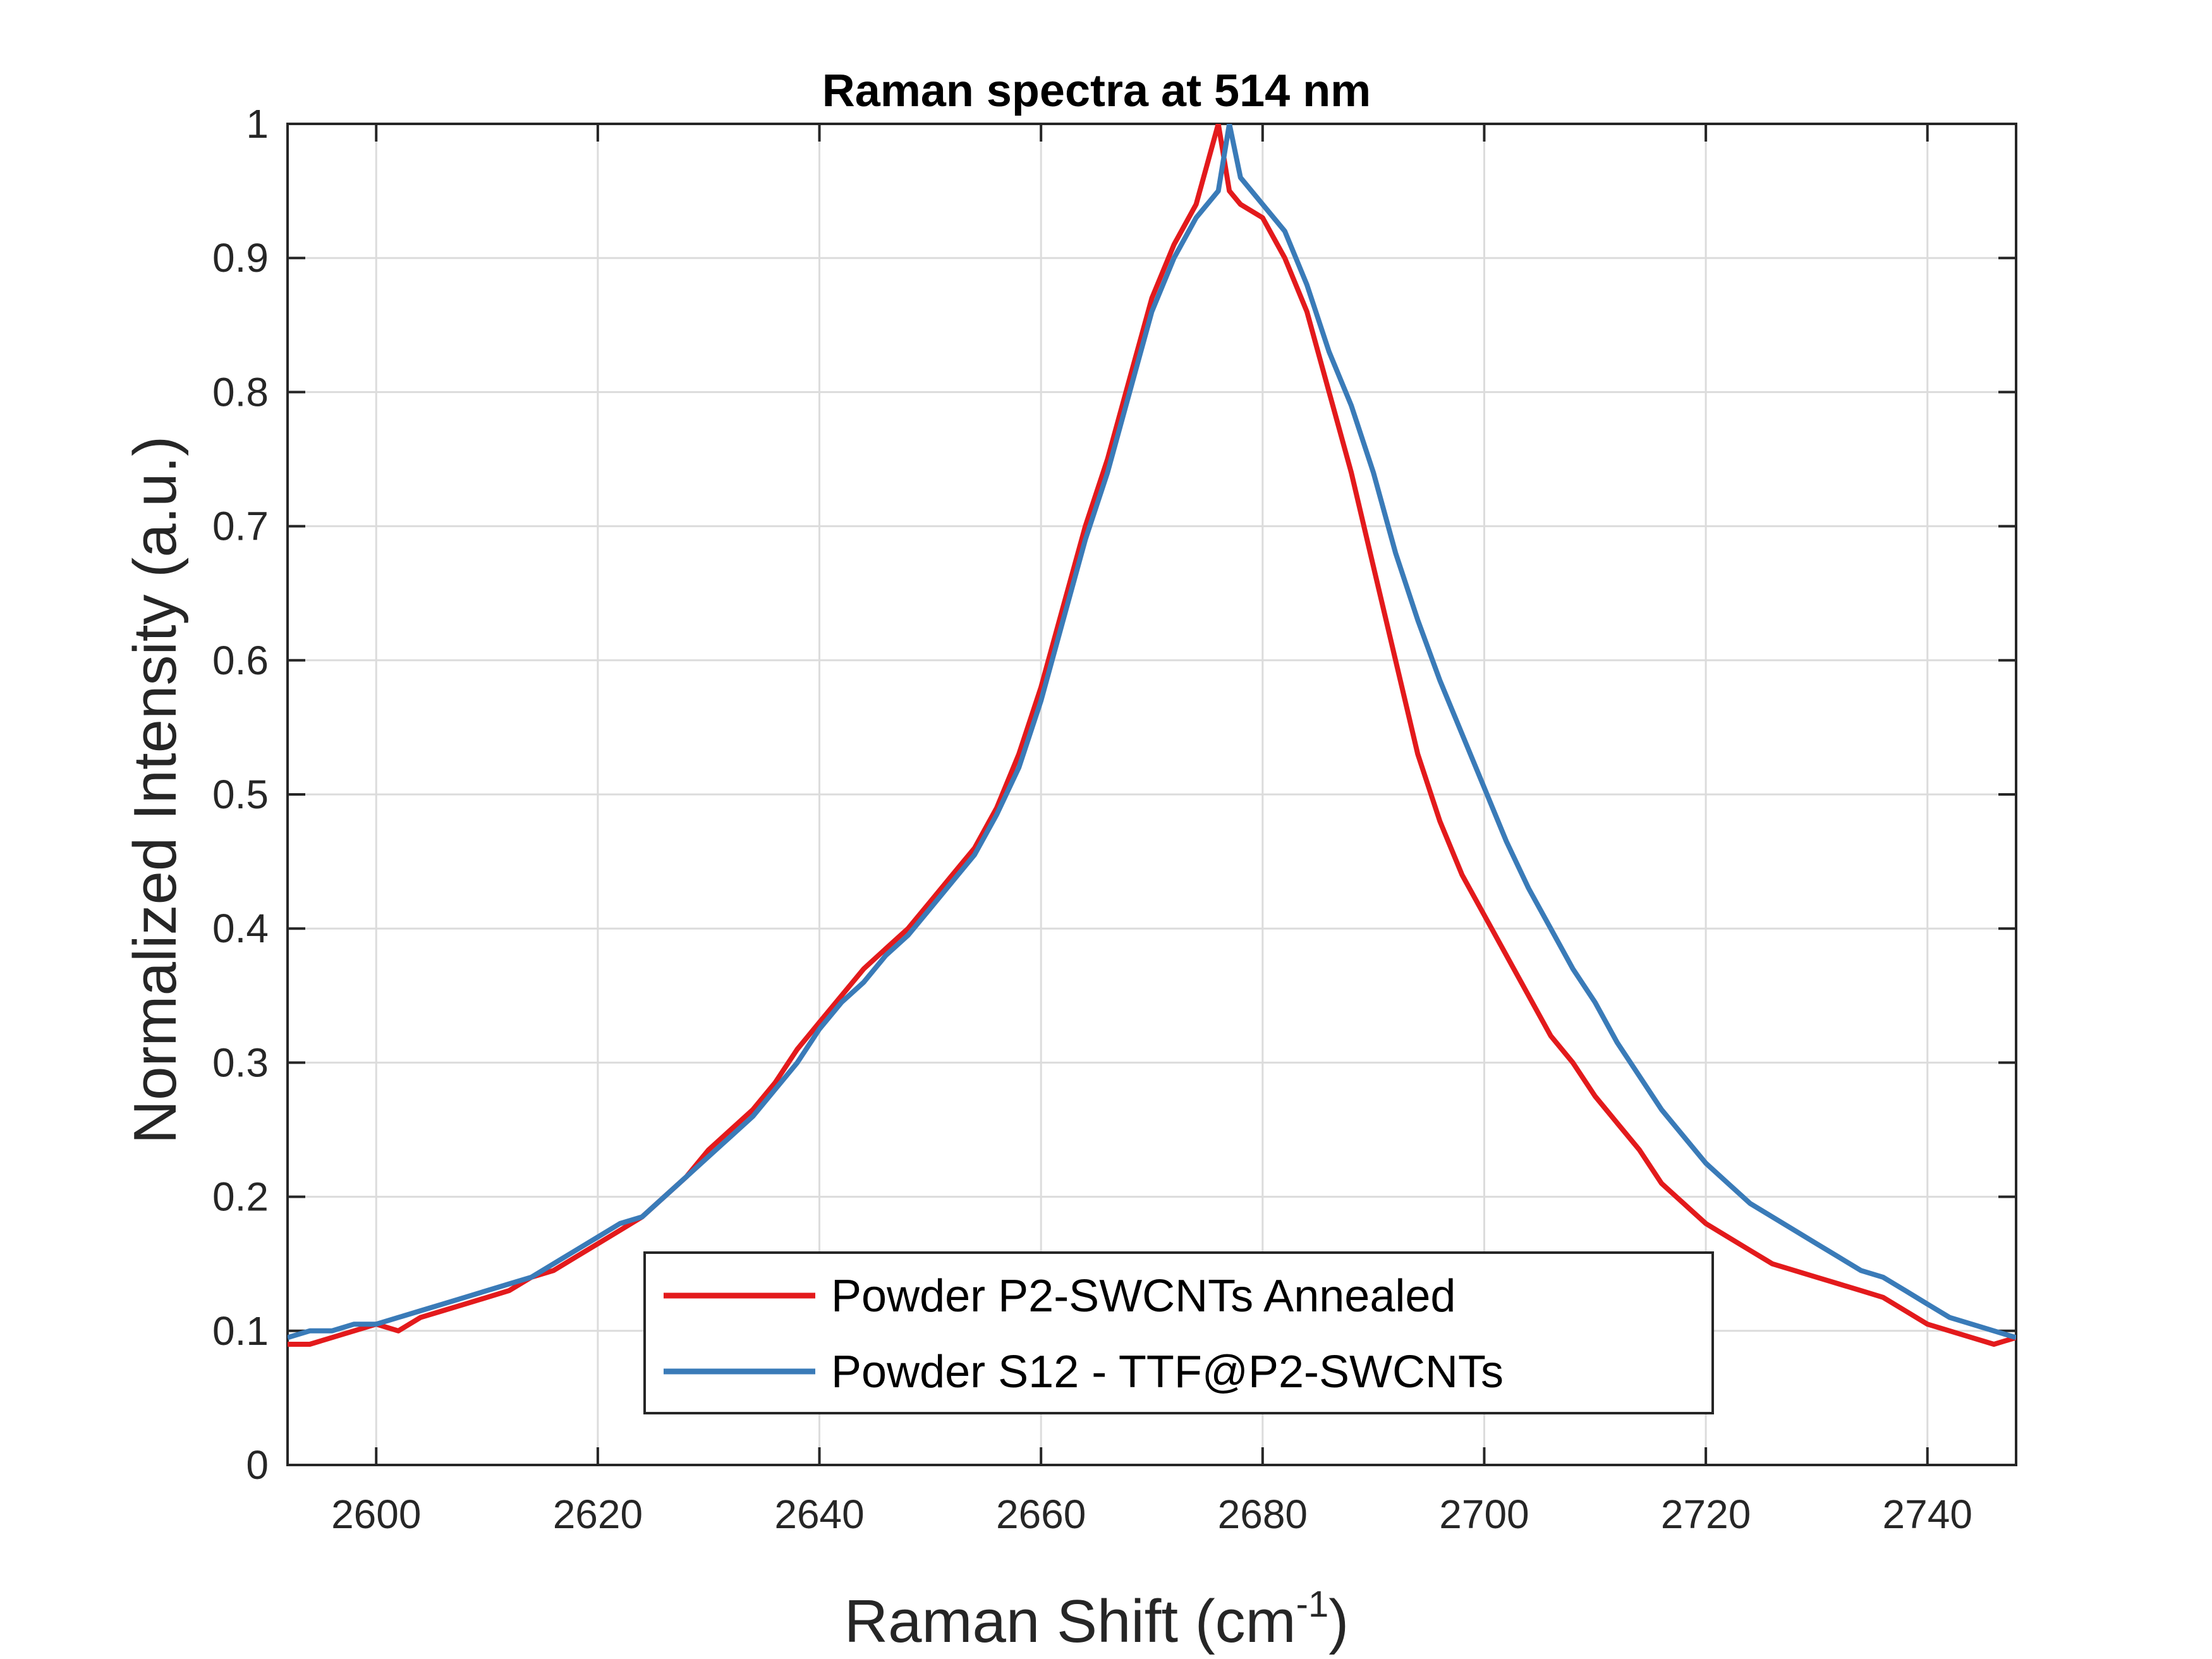  I want to click on y-tick-label: 0.7, so click(240, 526).